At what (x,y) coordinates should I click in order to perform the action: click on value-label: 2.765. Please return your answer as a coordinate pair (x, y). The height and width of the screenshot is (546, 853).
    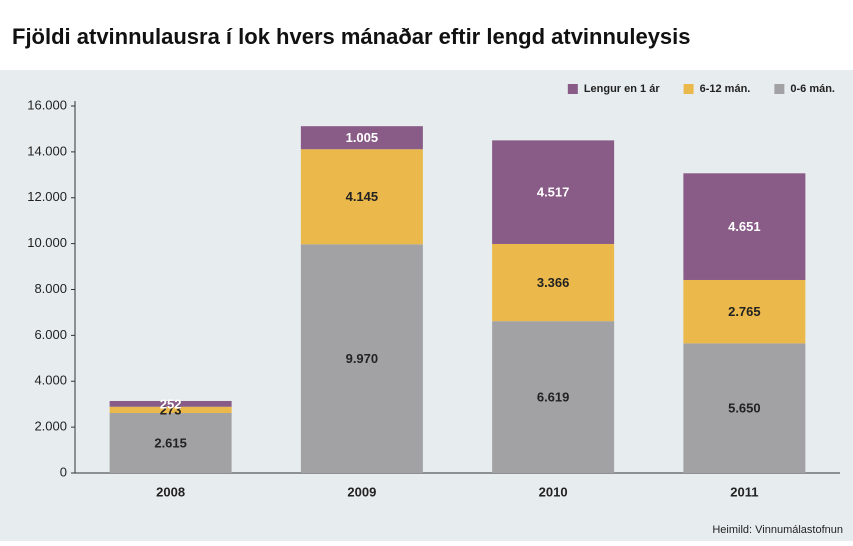
    Looking at the image, I should click on (744, 311).